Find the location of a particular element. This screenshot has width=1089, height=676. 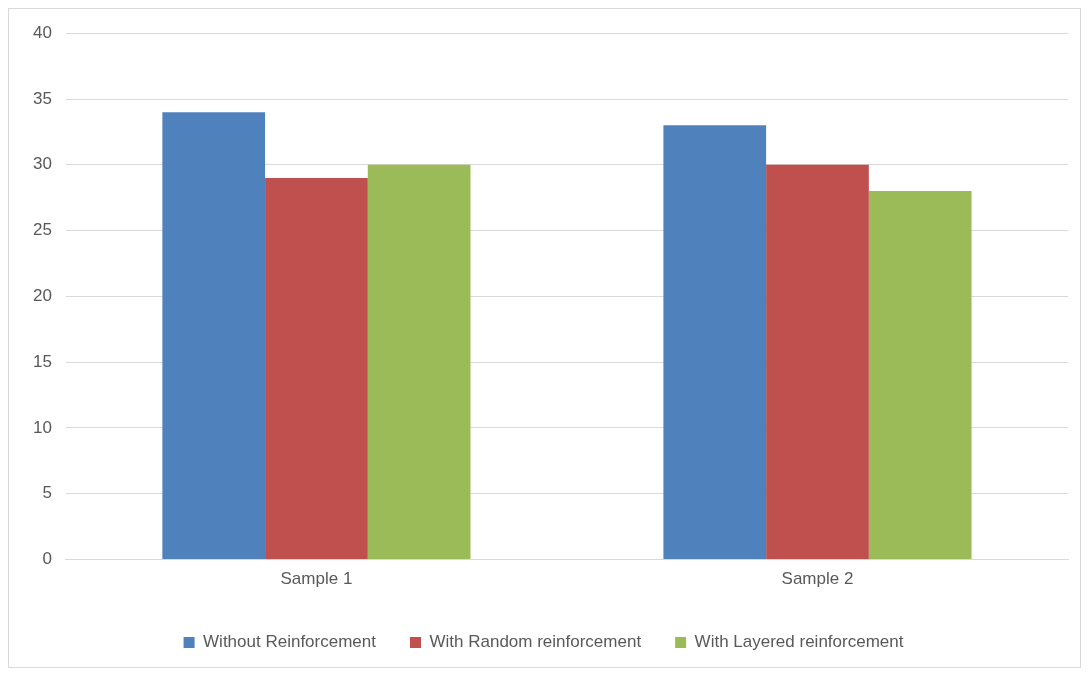

x-tick-label: Sample 2 is located at coordinates (817, 579).